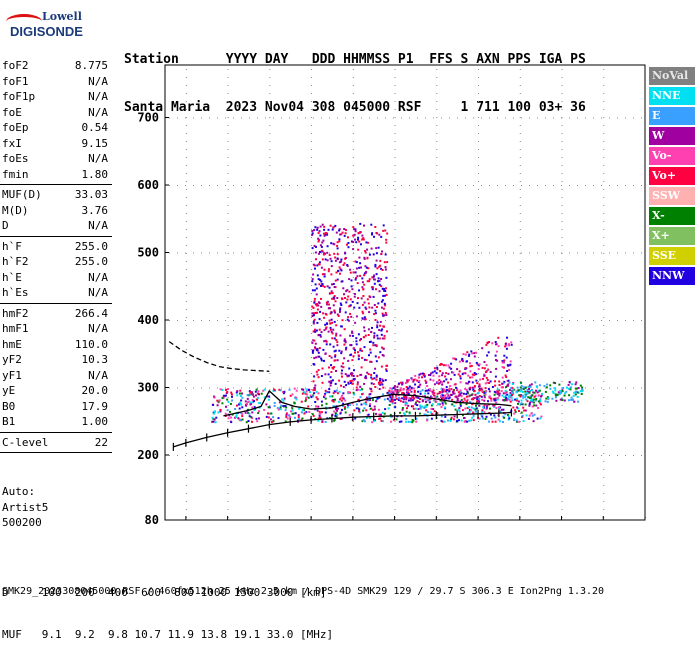 The height and width of the screenshot is (656, 700). What do you see at coordinates (91, 344) in the screenshot?
I see `param-value: 110.0` at bounding box center [91, 344].